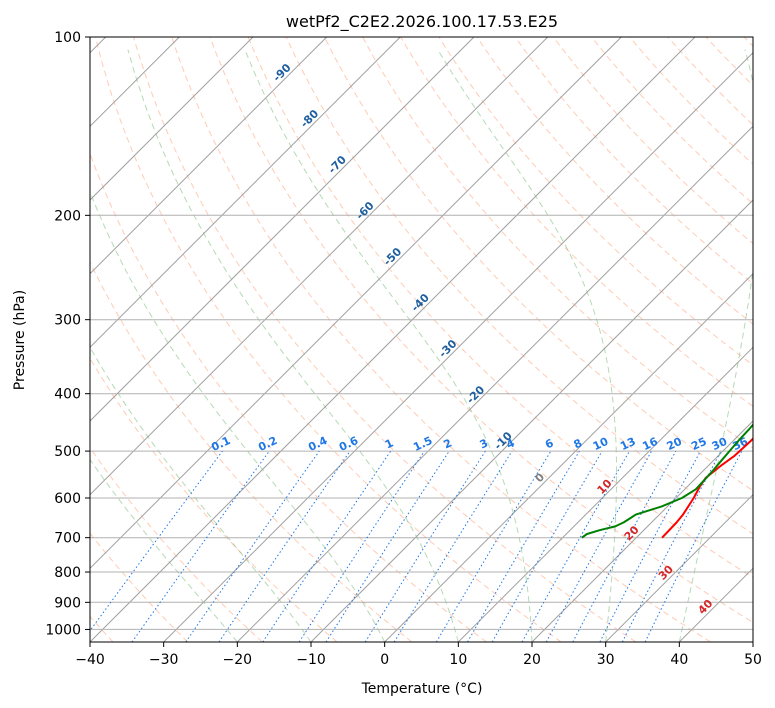 The height and width of the screenshot is (708, 775). I want to click on x-tick-label: 20, so click(532, 660).